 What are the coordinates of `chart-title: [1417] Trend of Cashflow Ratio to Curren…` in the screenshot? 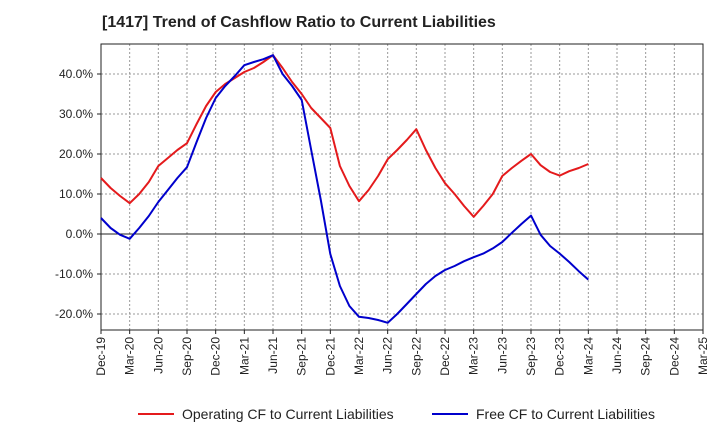 It's located at (299, 22).